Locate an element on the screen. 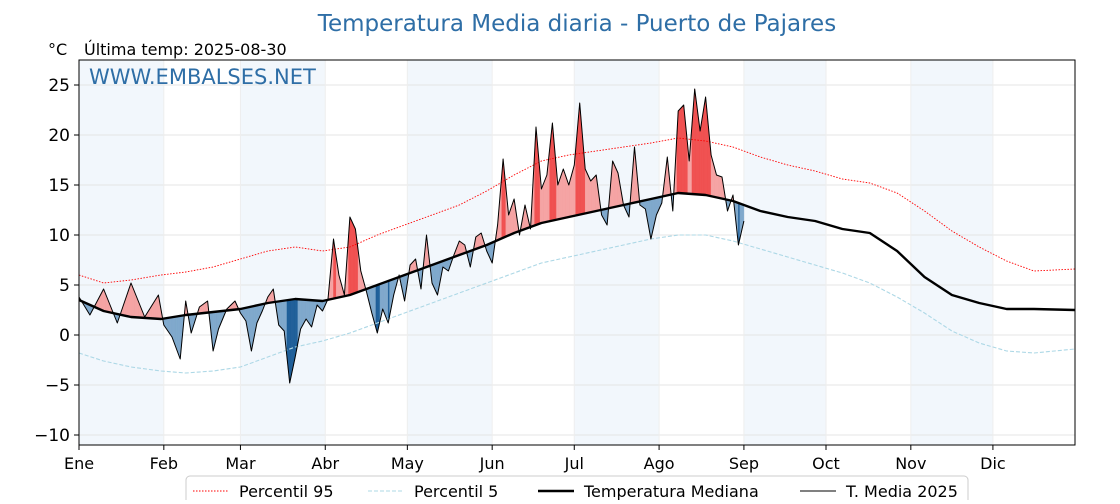  x-axis: Ene Feb Mar Abr May Jun Jul Ago Sep Oct Nov Dic is located at coordinates (535, 459).